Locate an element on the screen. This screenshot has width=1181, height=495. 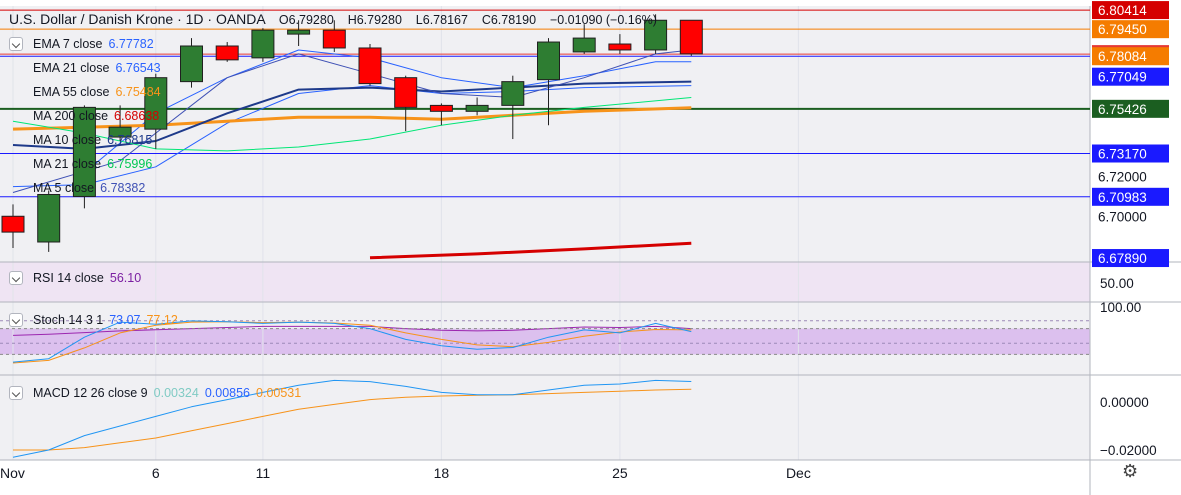
time-axis-label: 6 is located at coordinates (156, 473).